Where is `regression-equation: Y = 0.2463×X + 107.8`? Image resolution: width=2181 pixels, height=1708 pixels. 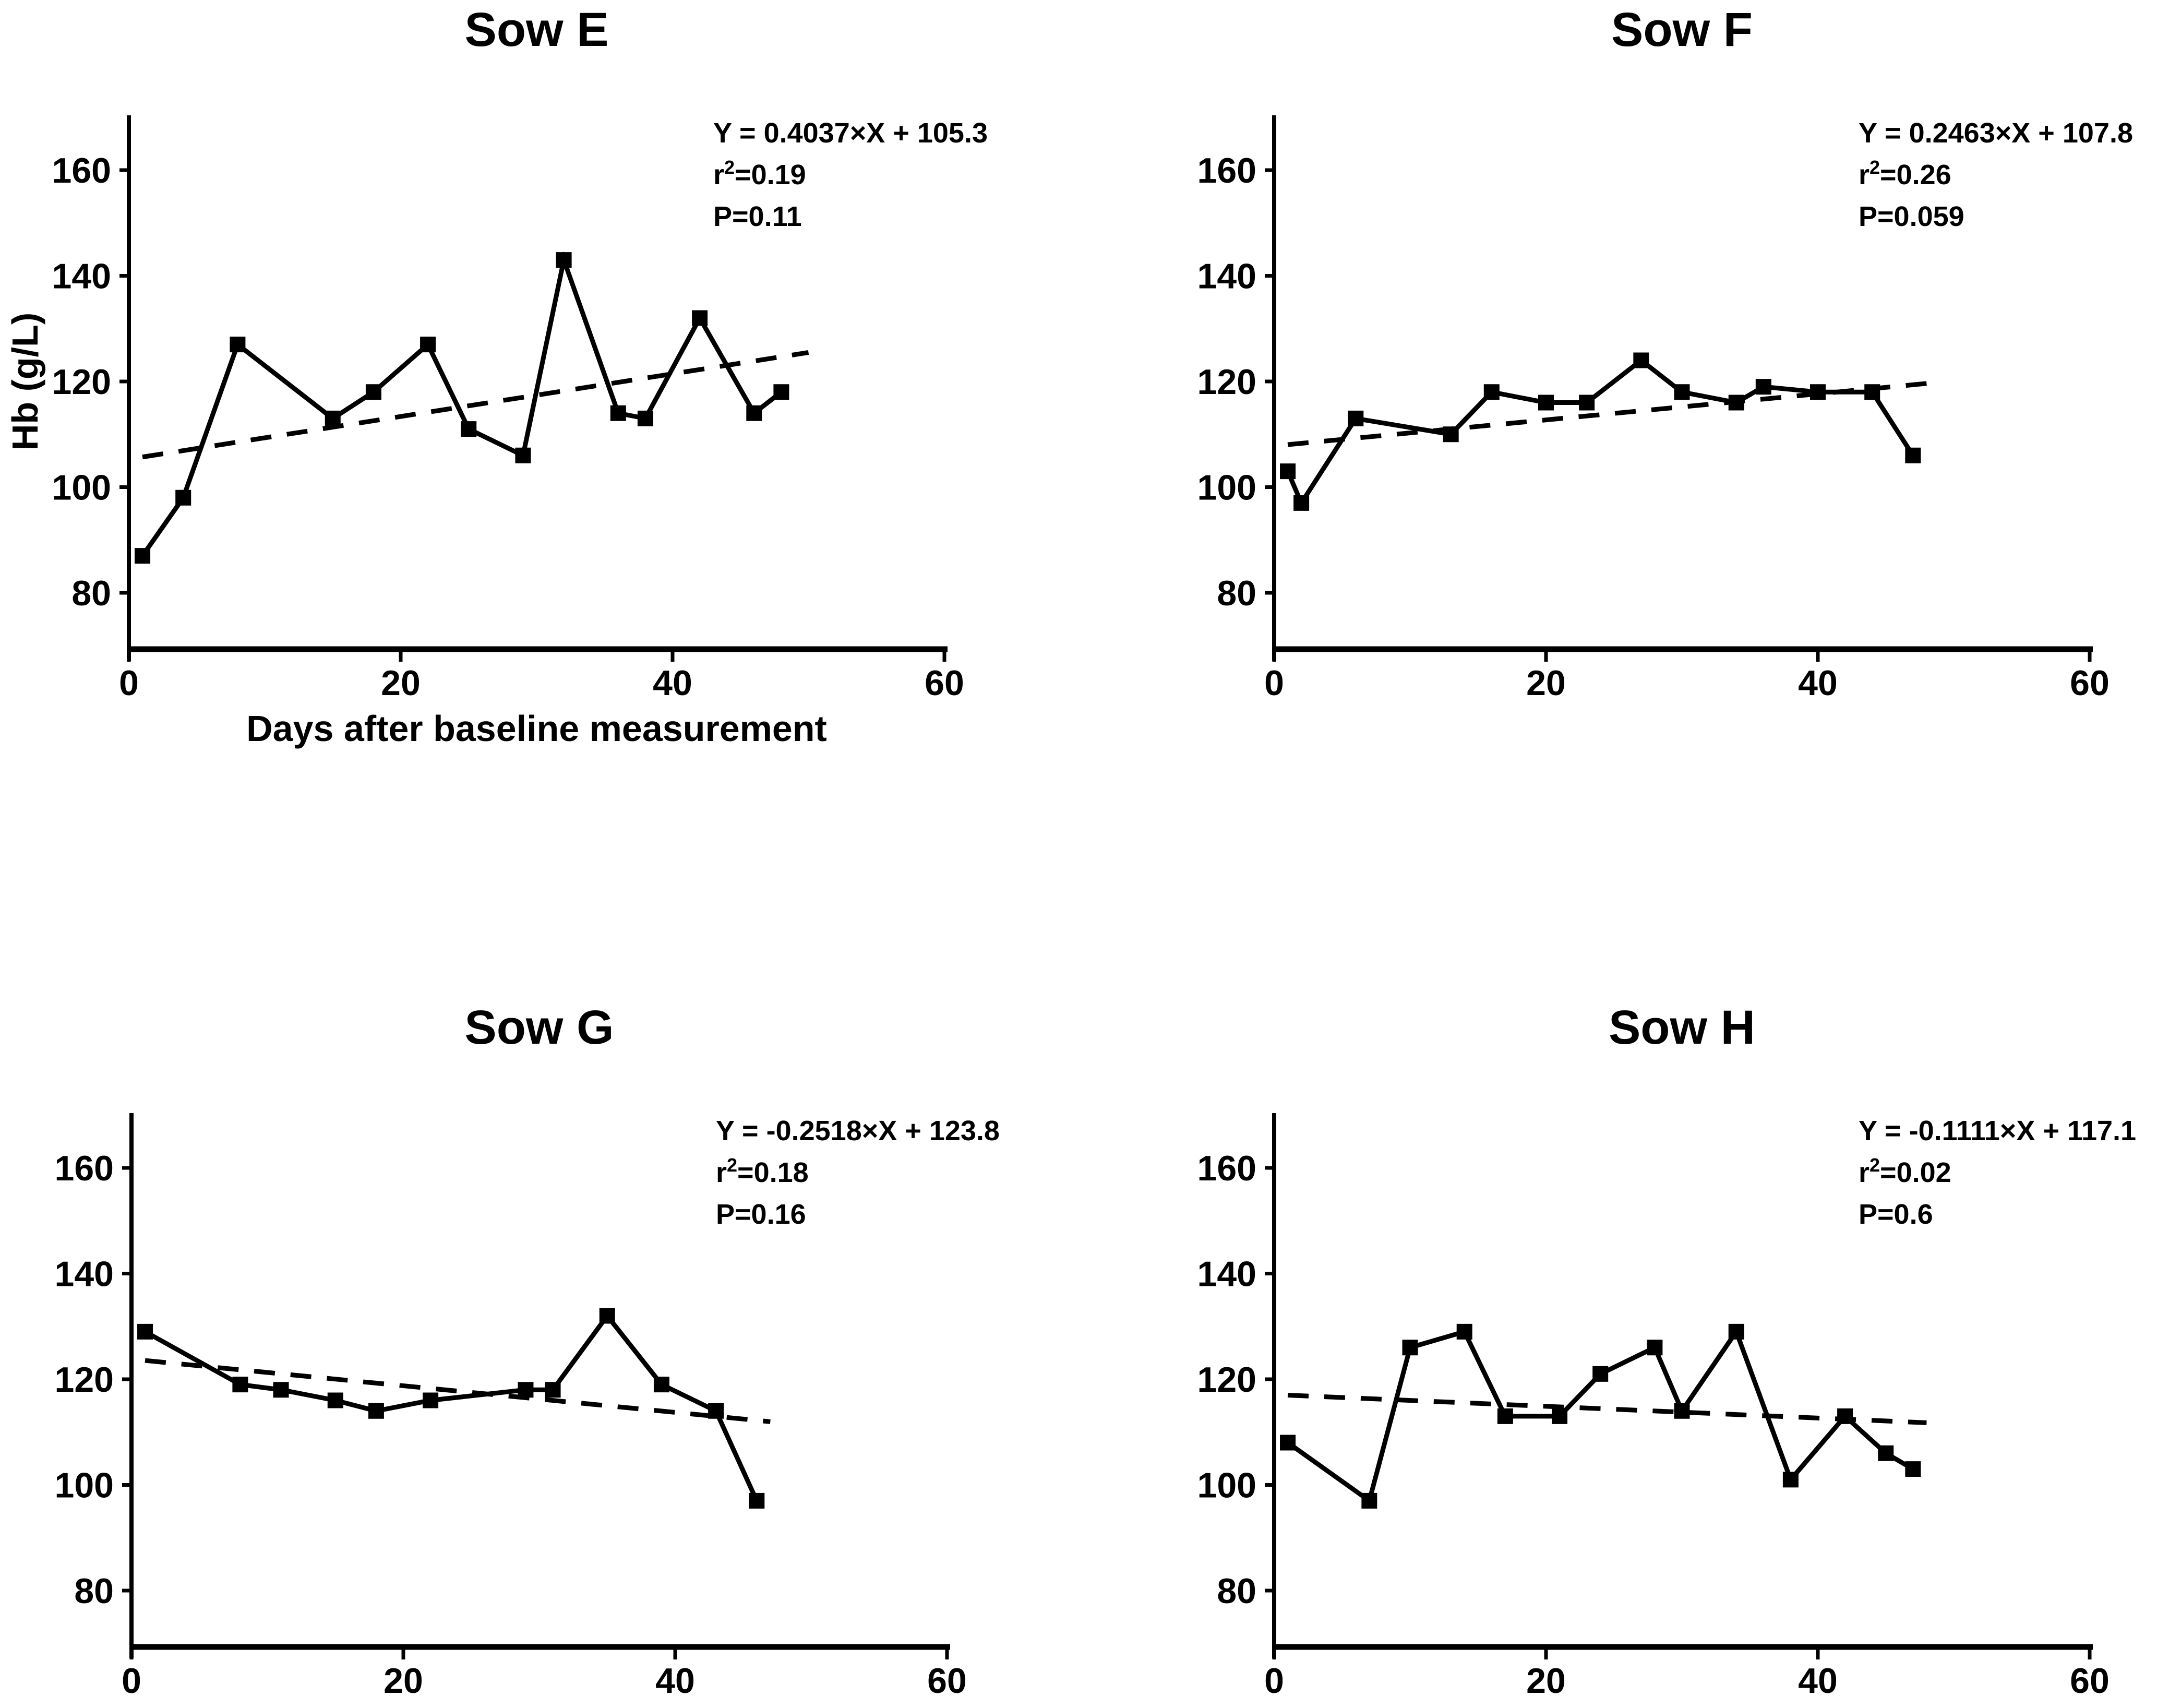 regression-equation: Y = 0.2463×X + 107.8 is located at coordinates (1996, 133).